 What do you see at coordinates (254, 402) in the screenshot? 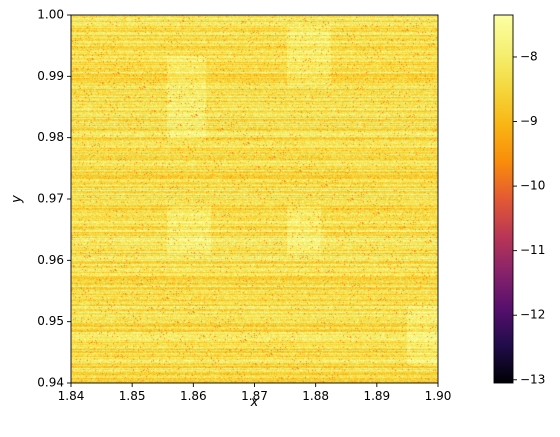
I see `x-axis-label: x` at bounding box center [254, 402].